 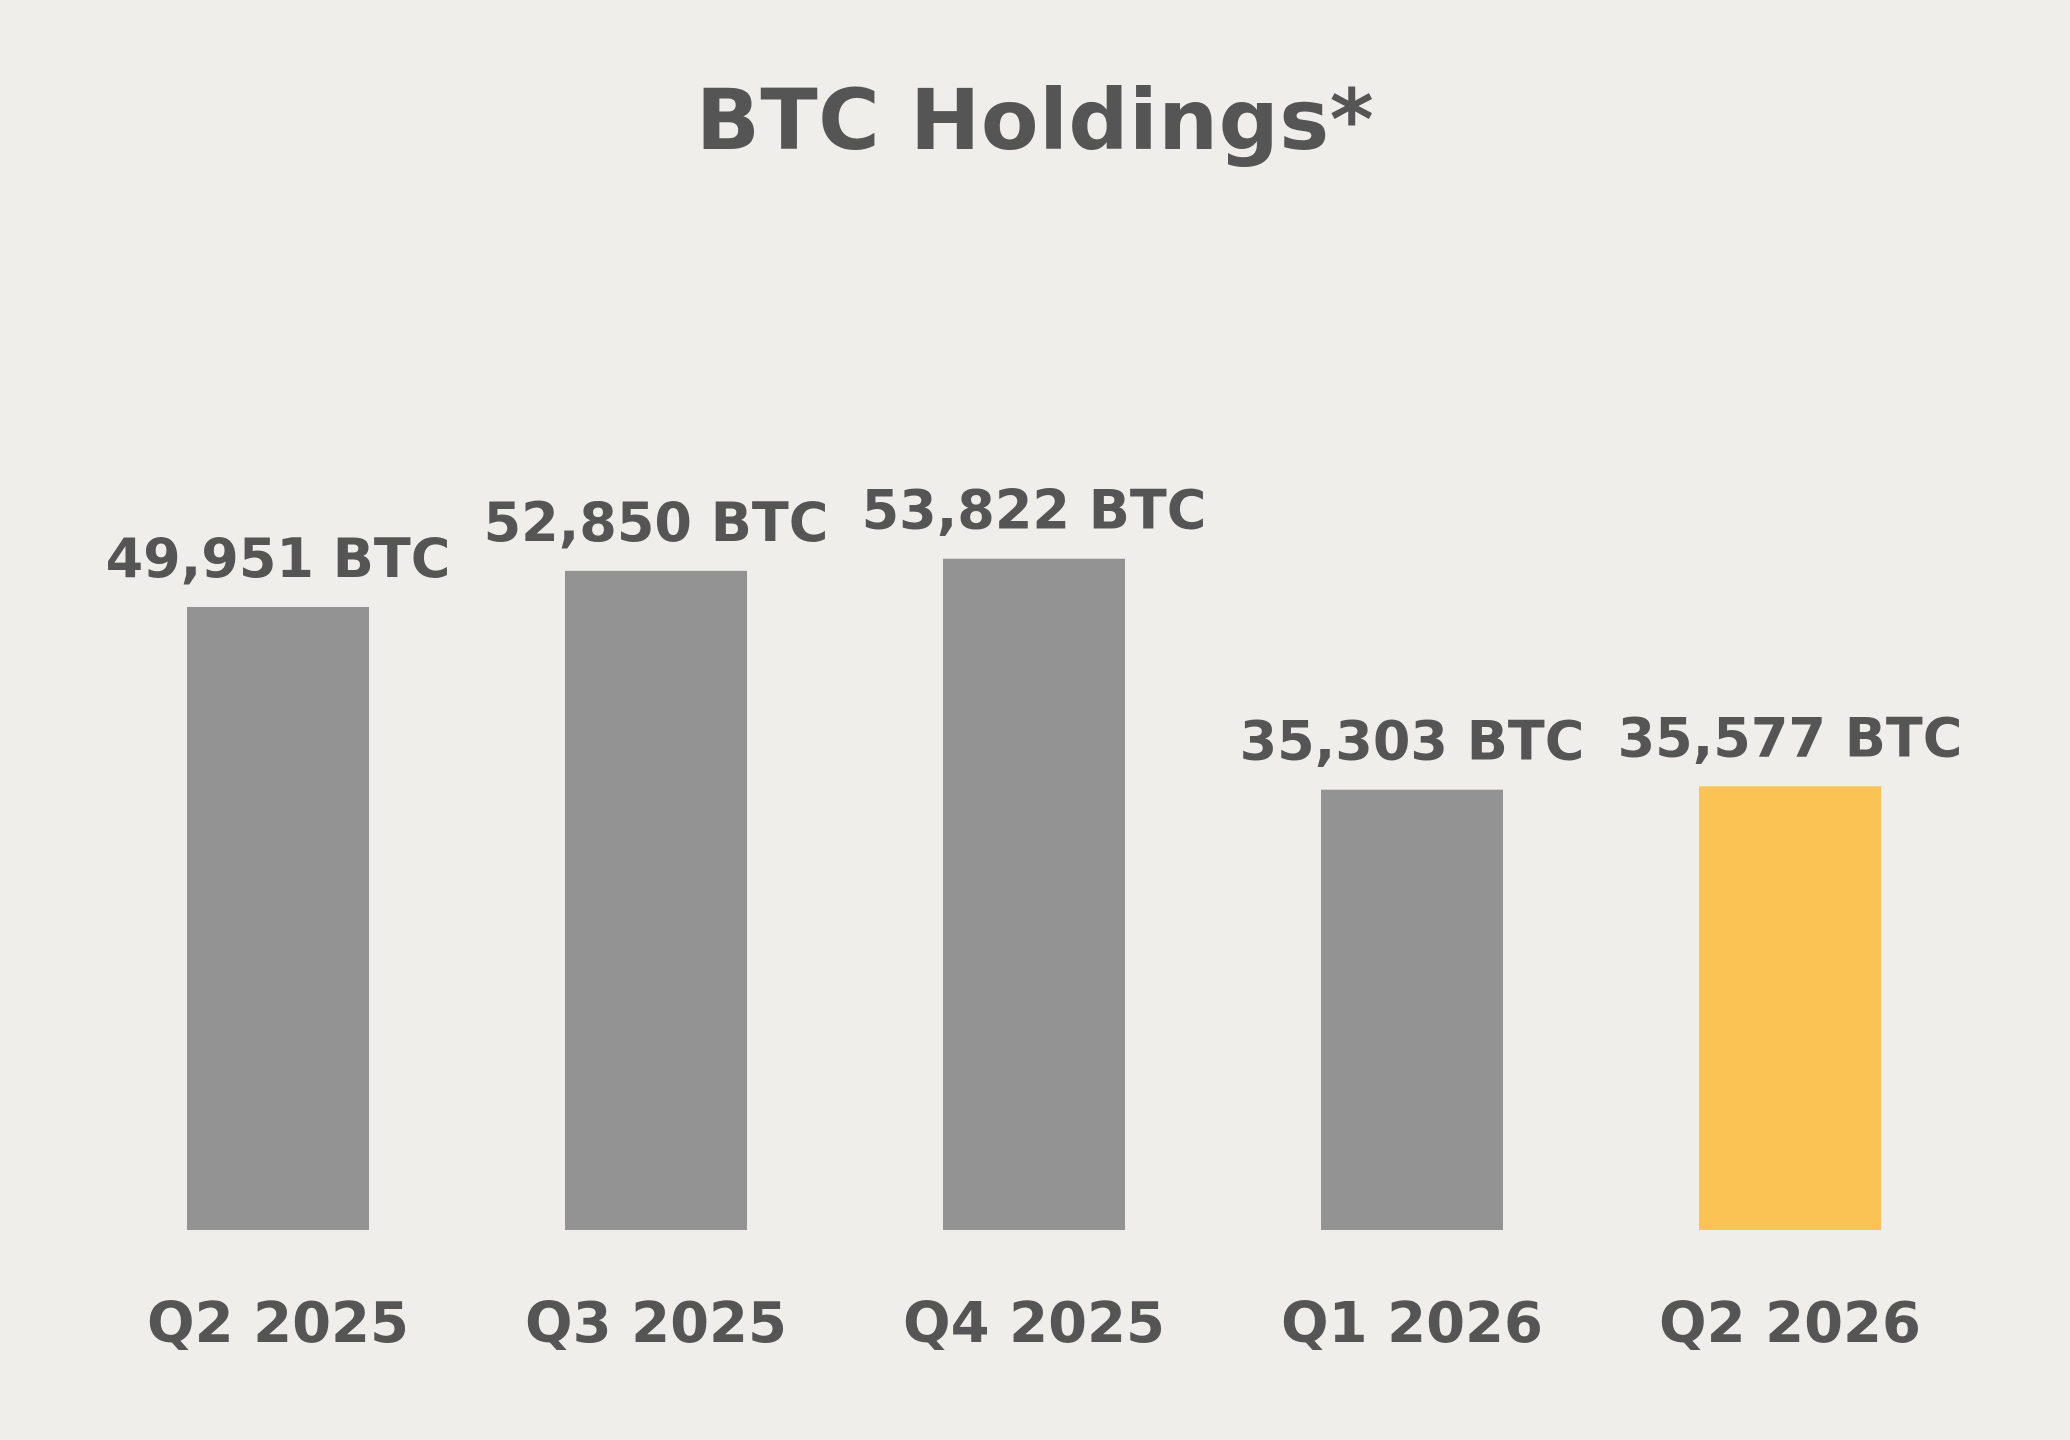 What do you see at coordinates (1035, 120) in the screenshot?
I see `chart-title: BTC Holdings*` at bounding box center [1035, 120].